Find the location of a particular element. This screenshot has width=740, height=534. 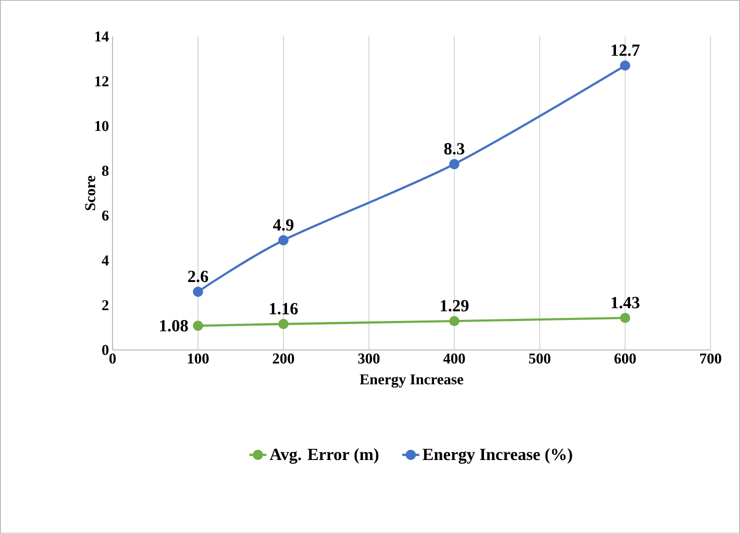

legend-label: Avg. Error (m) is located at coordinates (324, 456).